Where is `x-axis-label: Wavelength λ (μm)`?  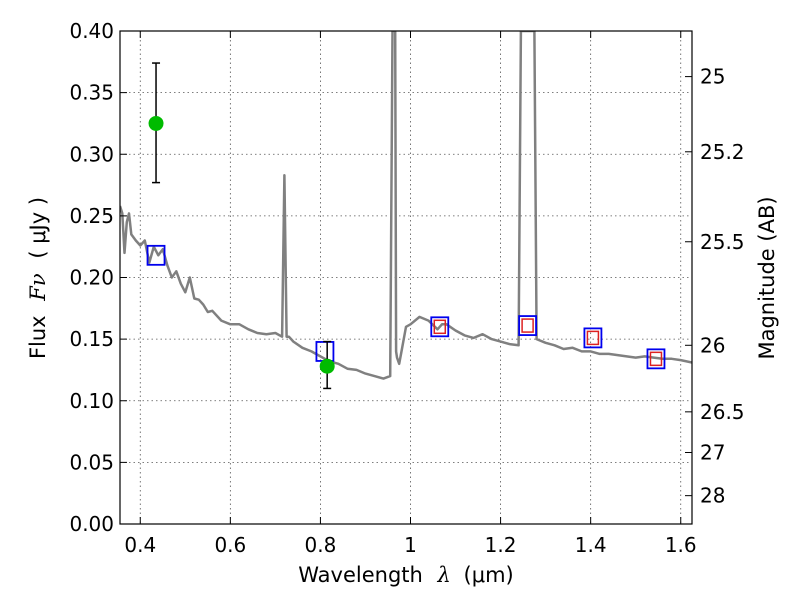 x-axis-label: Wavelength λ (μm) is located at coordinates (405, 575).